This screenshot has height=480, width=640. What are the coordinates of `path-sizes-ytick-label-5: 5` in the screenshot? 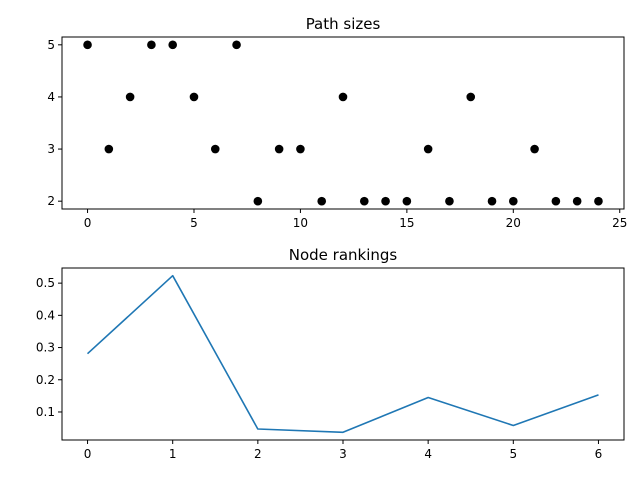 It's located at (51, 45).